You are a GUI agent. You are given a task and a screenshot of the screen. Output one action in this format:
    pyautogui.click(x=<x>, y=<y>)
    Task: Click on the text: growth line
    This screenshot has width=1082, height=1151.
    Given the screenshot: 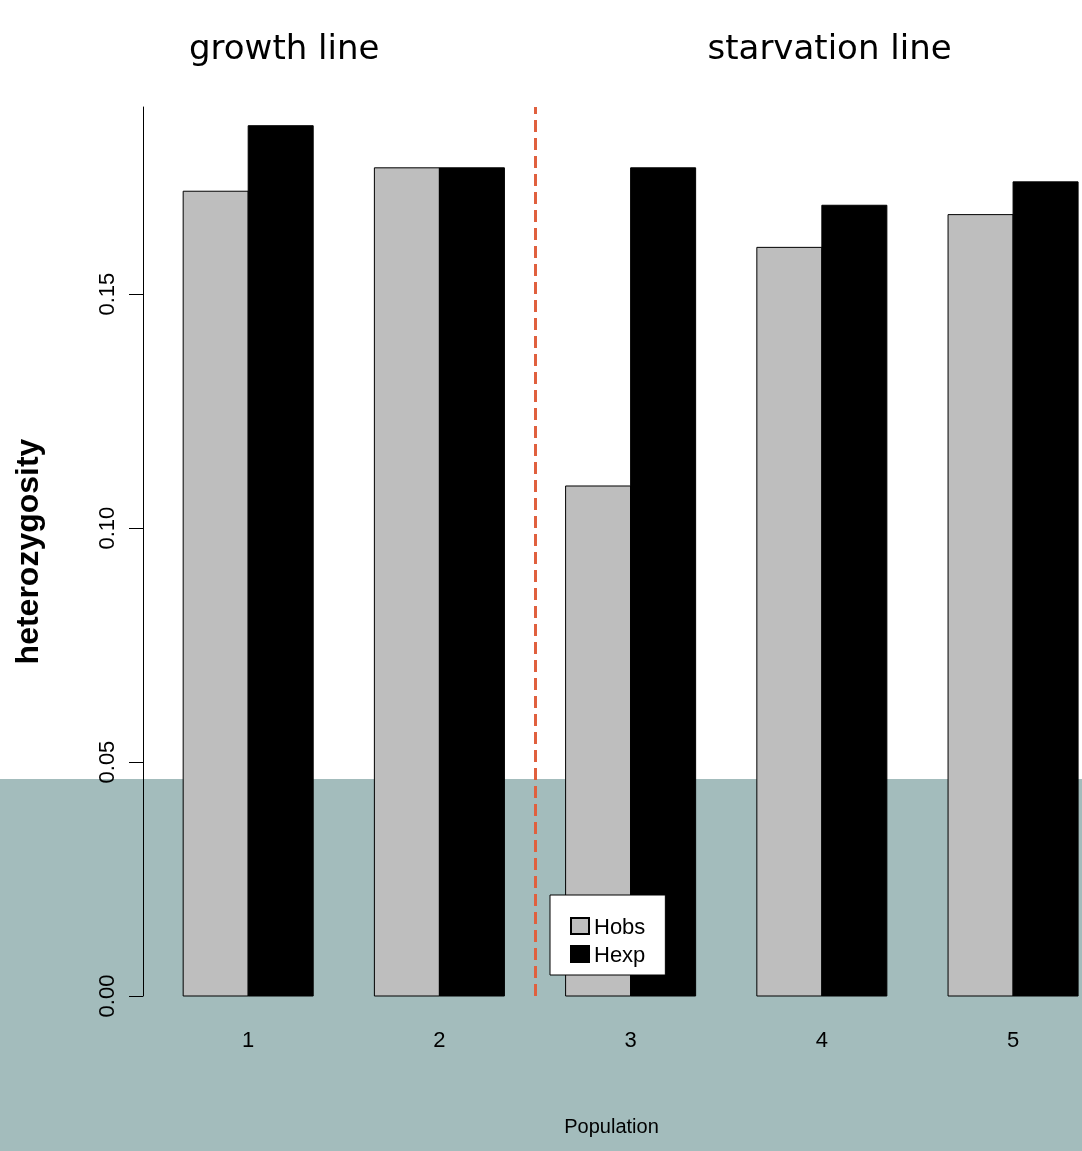 What is the action you would take?
    pyautogui.click(x=284, y=47)
    